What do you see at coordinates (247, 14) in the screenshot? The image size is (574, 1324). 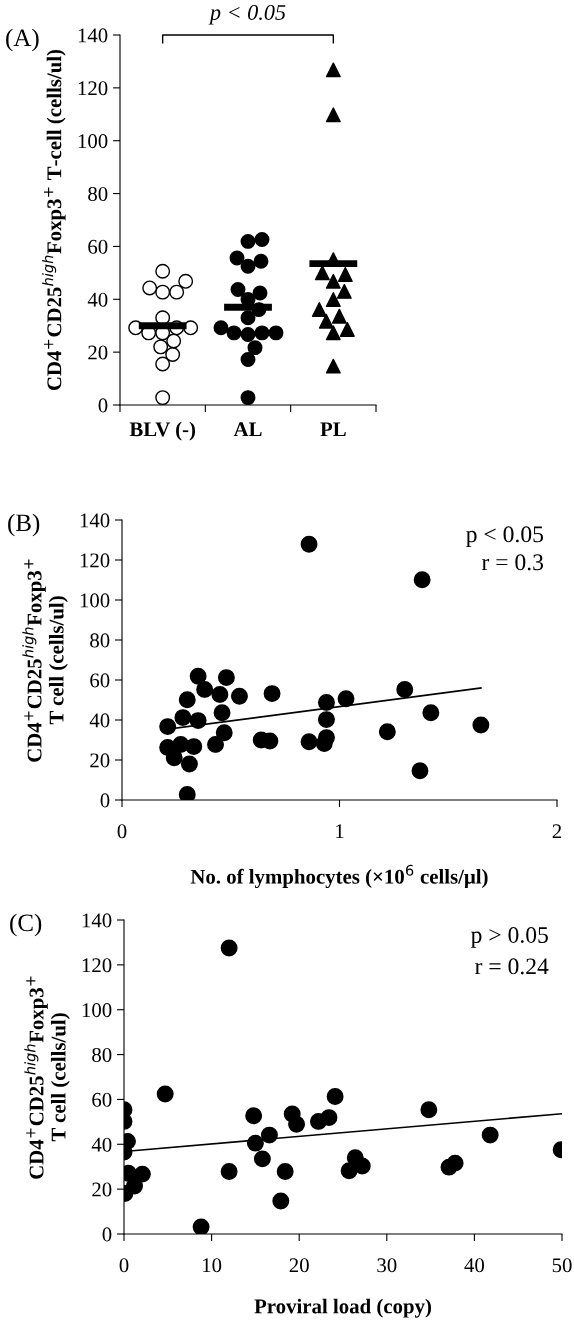 I see `text: p < 0.05` at bounding box center [247, 14].